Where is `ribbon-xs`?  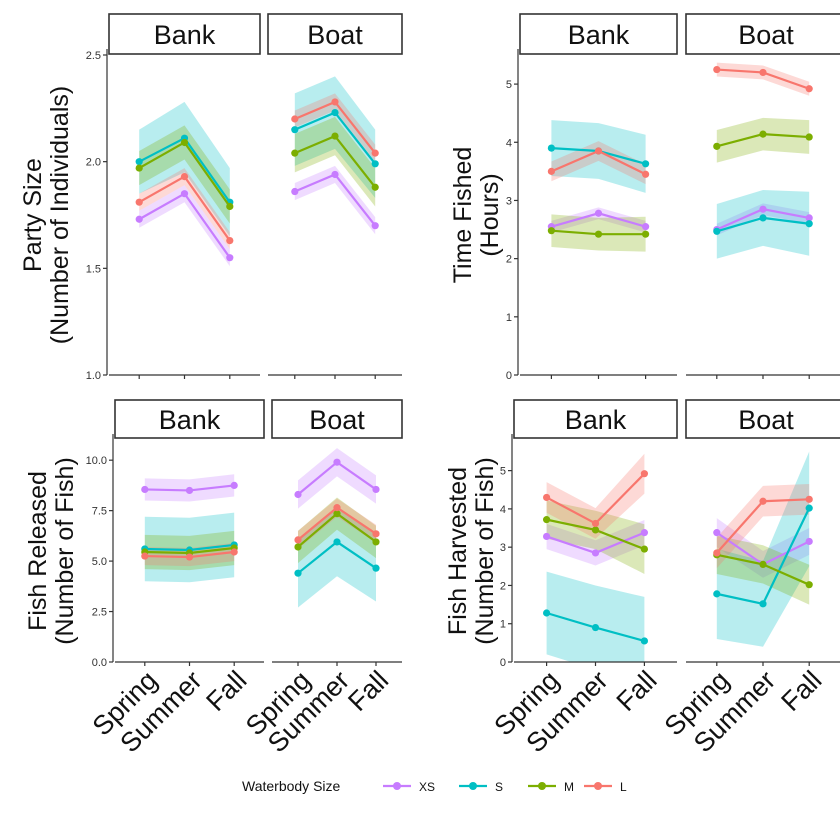 ribbon-xs is located at coordinates (763, 548).